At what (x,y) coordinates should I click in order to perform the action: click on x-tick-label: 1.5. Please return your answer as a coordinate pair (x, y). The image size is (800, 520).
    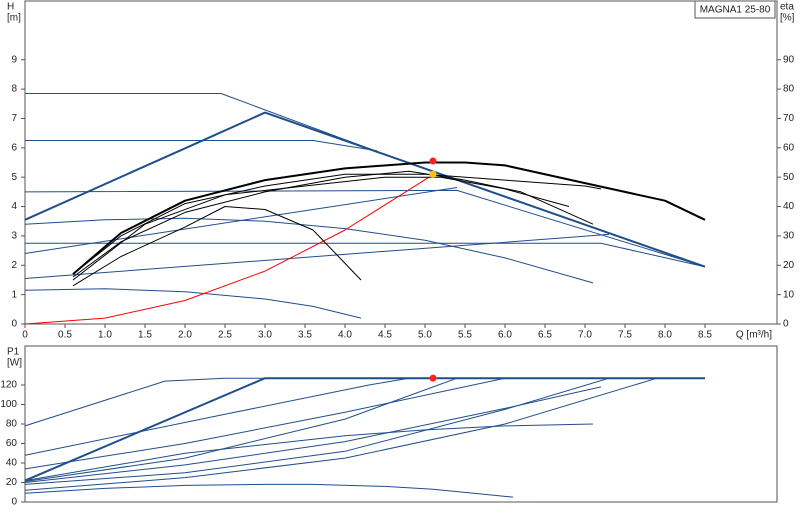
    Looking at the image, I should click on (145, 335).